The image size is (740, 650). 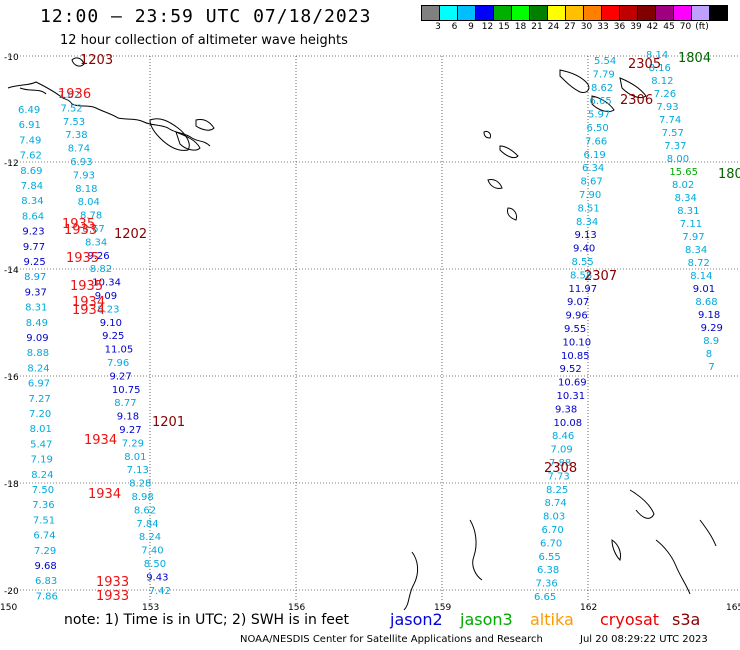 I want to click on wave-height-value: 7.62, so click(x=31, y=156).